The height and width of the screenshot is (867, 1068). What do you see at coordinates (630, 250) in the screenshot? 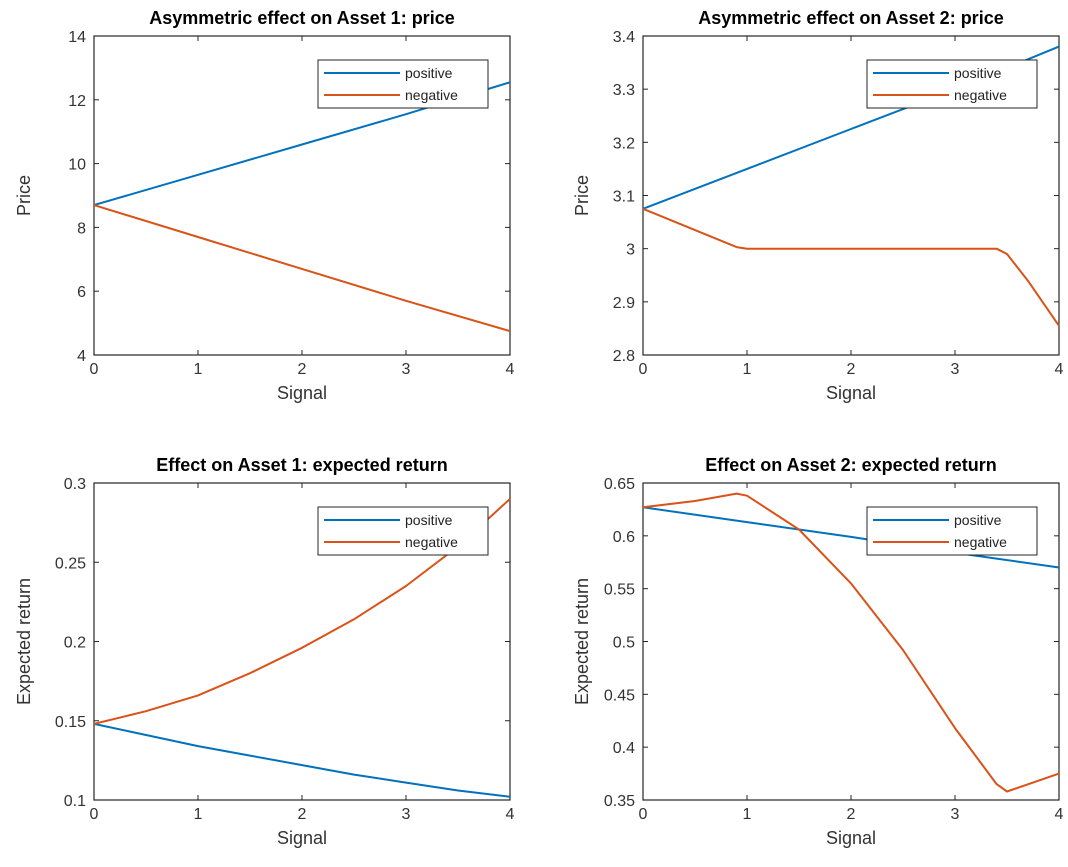
I see `y-tick-label: 3` at bounding box center [630, 250].